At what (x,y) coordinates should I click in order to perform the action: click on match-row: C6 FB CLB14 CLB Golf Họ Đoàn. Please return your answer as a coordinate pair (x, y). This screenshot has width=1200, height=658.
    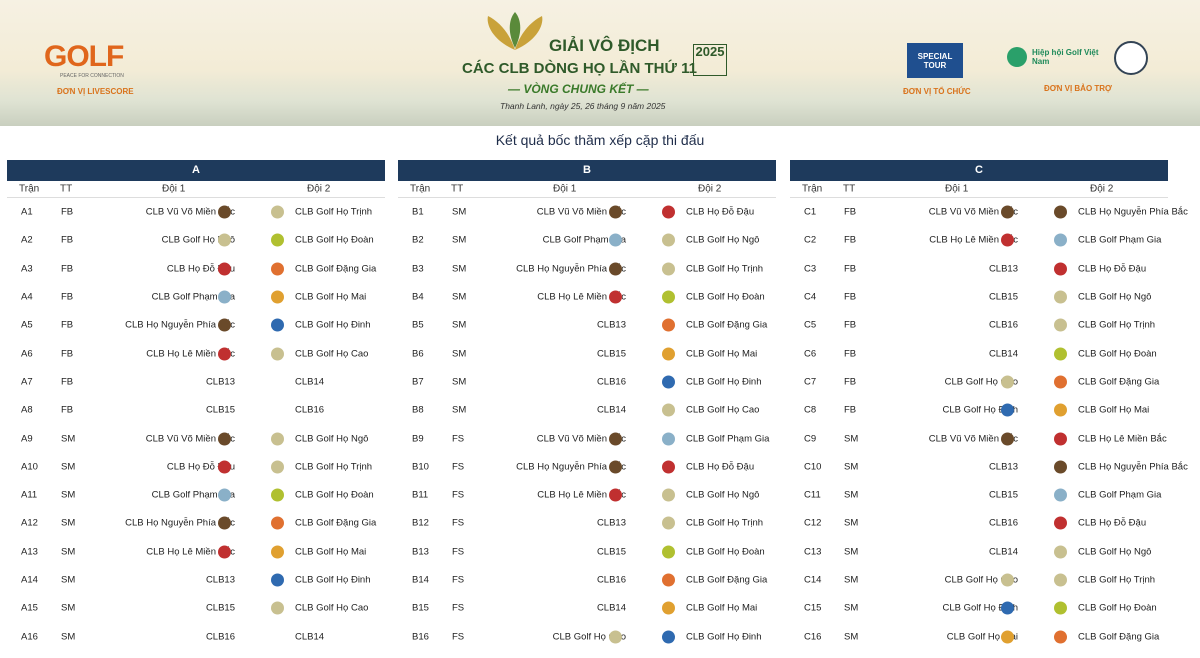
    Looking at the image, I should click on (979, 353).